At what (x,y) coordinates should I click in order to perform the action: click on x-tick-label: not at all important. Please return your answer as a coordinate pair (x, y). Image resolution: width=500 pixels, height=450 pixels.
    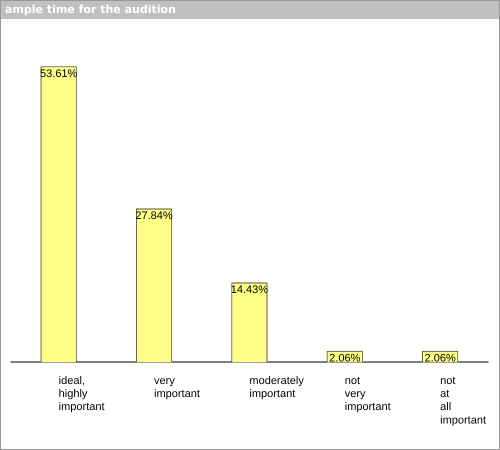
    Looking at the image, I should click on (463, 400).